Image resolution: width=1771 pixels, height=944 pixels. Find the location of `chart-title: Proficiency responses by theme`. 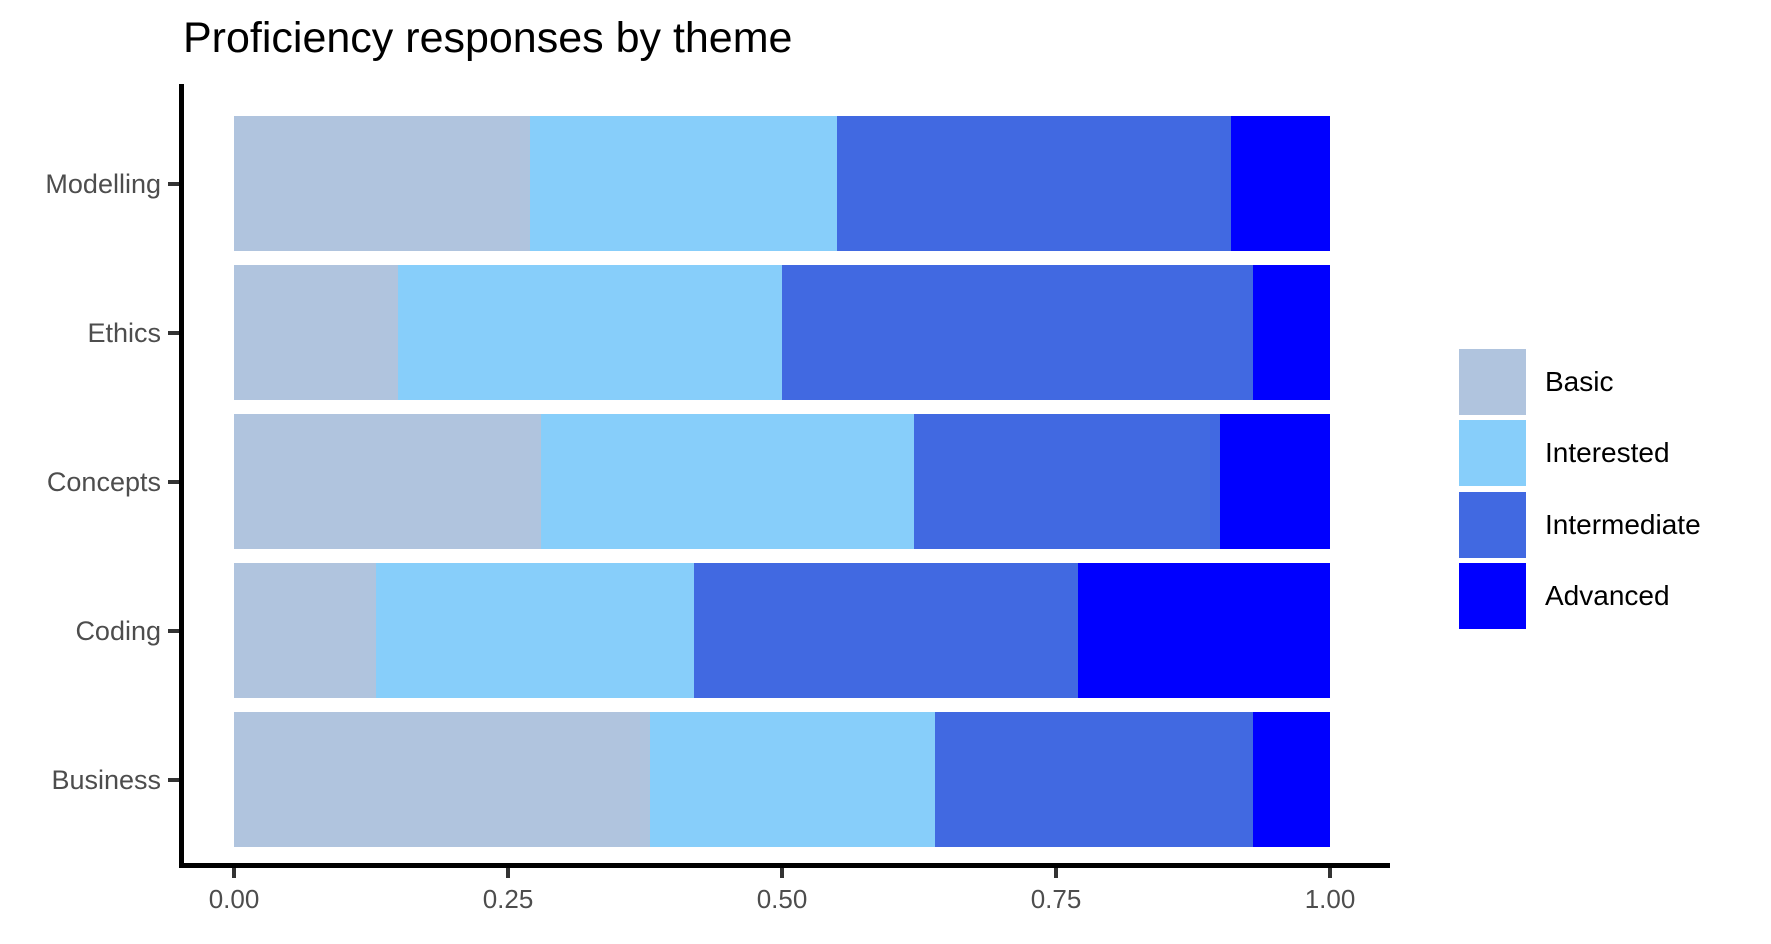

chart-title: Proficiency responses by theme is located at coordinates (488, 38).